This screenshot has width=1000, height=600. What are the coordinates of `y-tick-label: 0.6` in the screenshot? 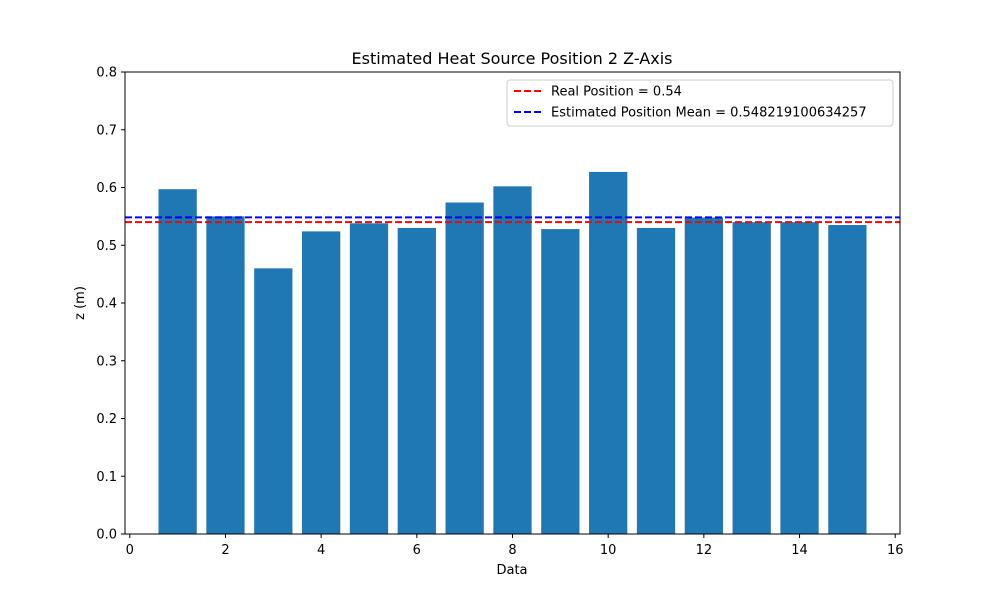 It's located at (106, 188).